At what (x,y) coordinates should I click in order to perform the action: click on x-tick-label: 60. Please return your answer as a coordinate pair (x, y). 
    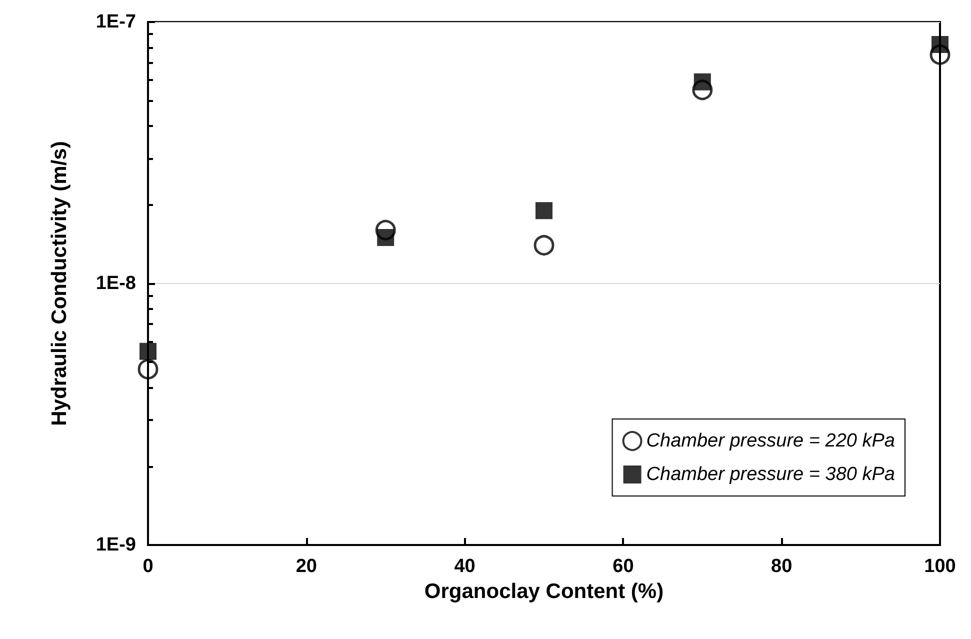
    Looking at the image, I should click on (623, 566).